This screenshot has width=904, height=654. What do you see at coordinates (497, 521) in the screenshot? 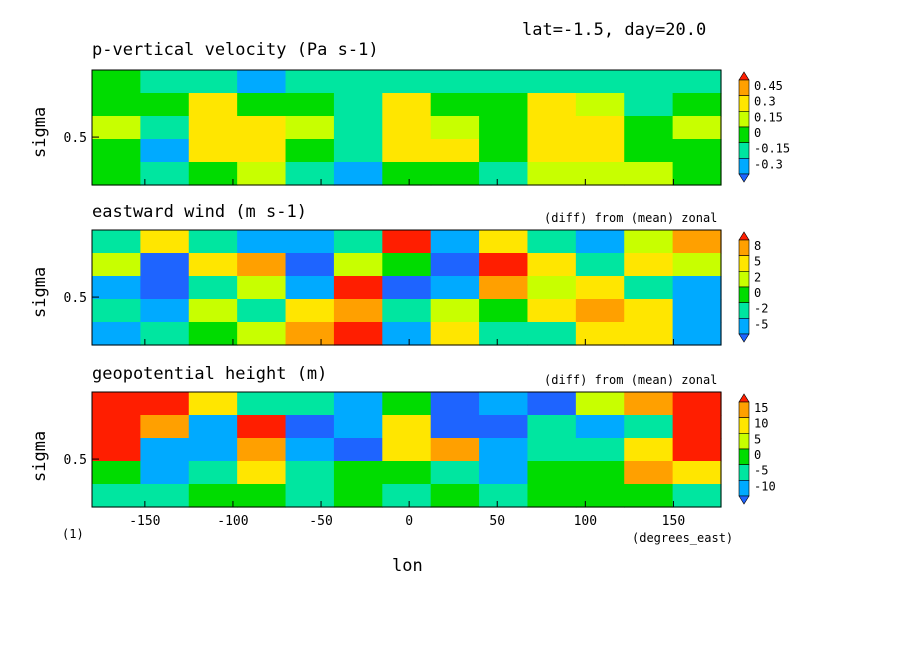
I see `xtick-label: 50` at bounding box center [497, 521].